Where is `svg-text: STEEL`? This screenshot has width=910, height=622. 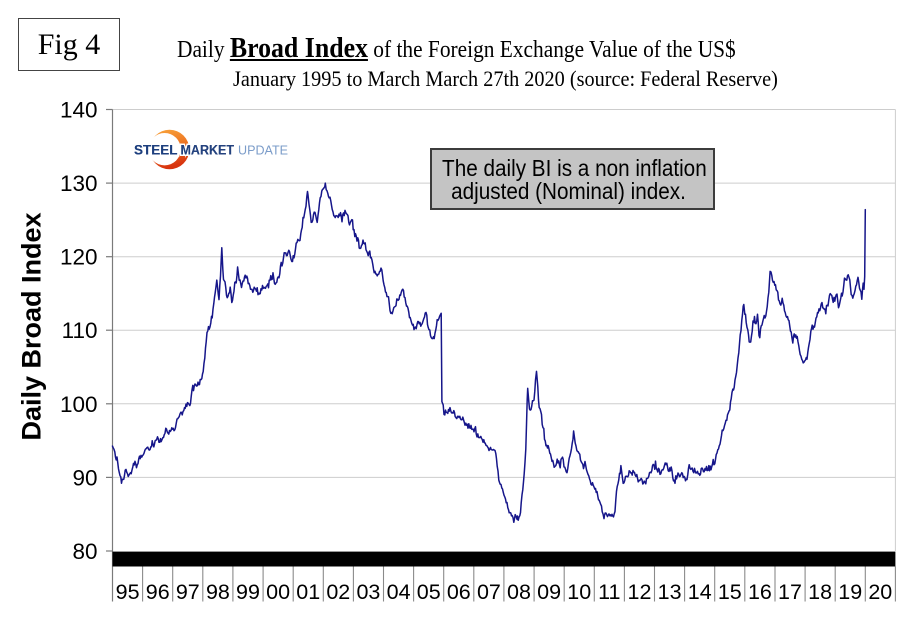
svg-text: STEEL is located at coordinates (156, 150).